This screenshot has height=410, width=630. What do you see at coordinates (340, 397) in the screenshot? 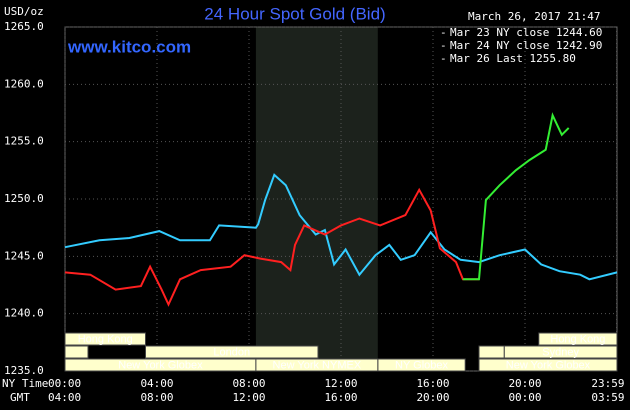
I see `x2-tick-label: 16:00` at bounding box center [340, 397].